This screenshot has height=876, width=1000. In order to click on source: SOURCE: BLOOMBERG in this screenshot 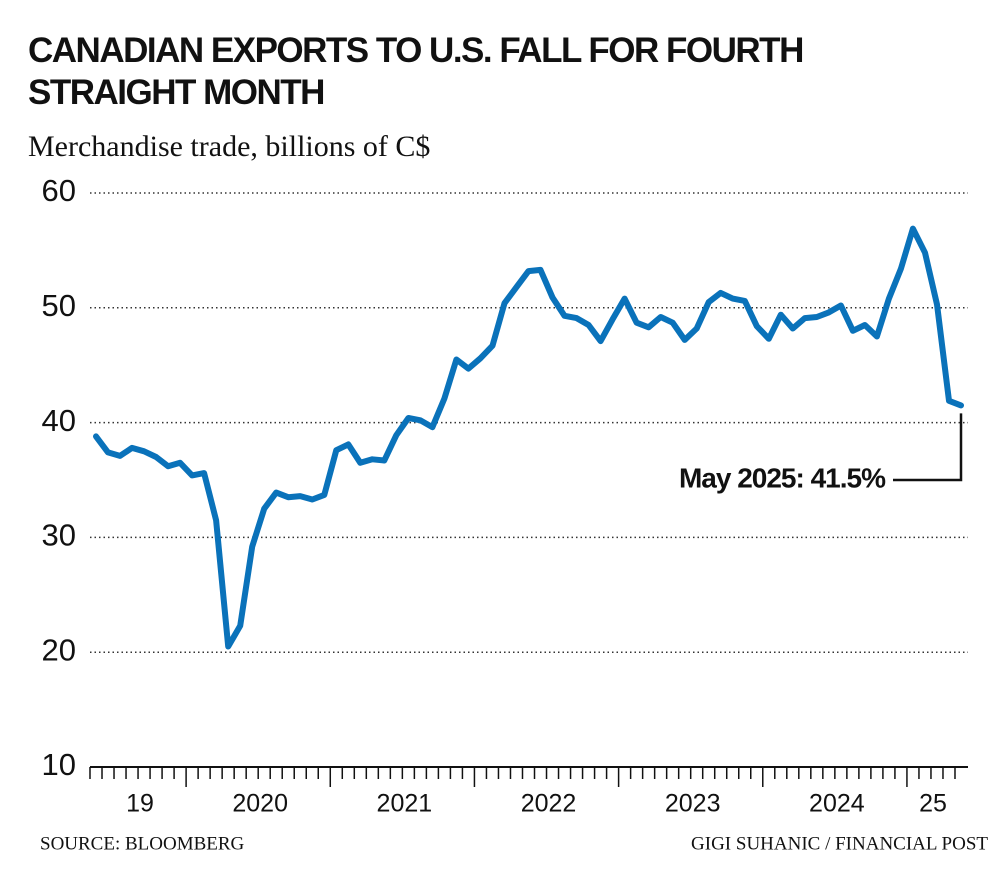, I will do `click(142, 843)`.